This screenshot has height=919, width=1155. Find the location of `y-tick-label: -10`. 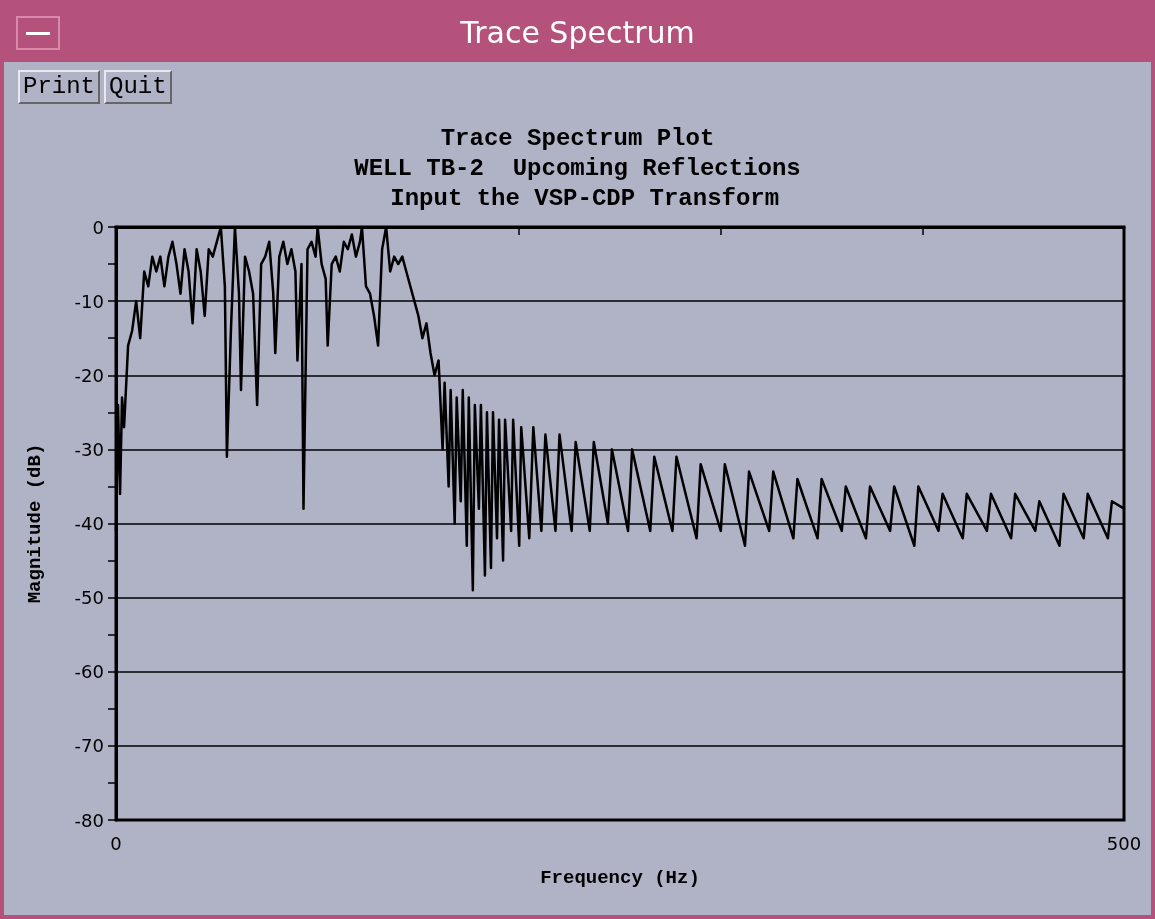

y-tick-label: -10 is located at coordinates (89, 301).